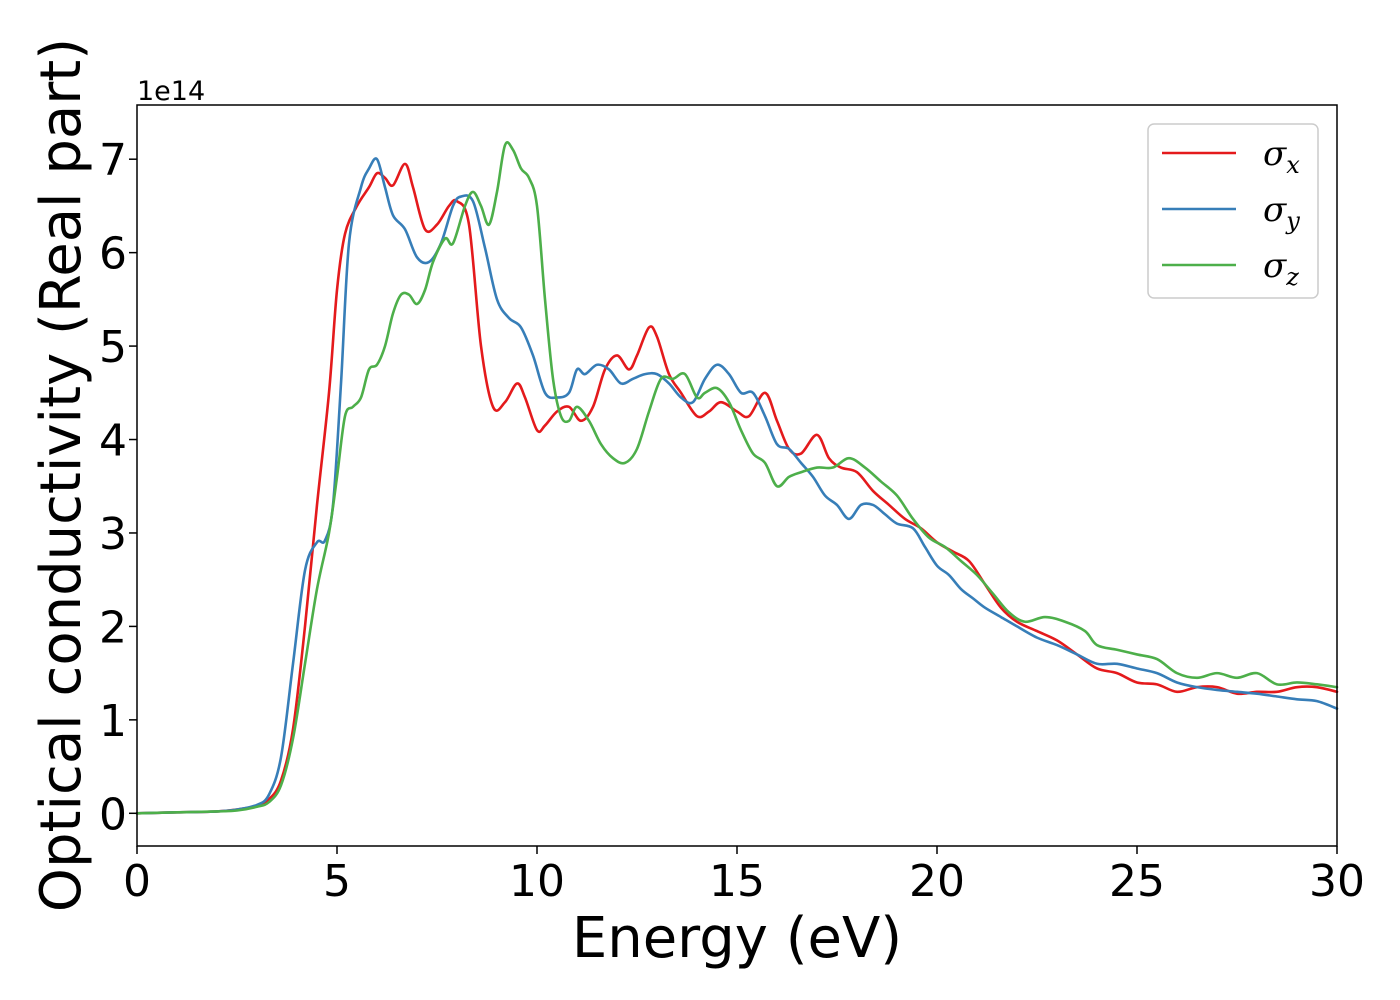 This screenshot has height=1000, width=1400. I want to click on x-tick-label: 30, so click(1337, 881).